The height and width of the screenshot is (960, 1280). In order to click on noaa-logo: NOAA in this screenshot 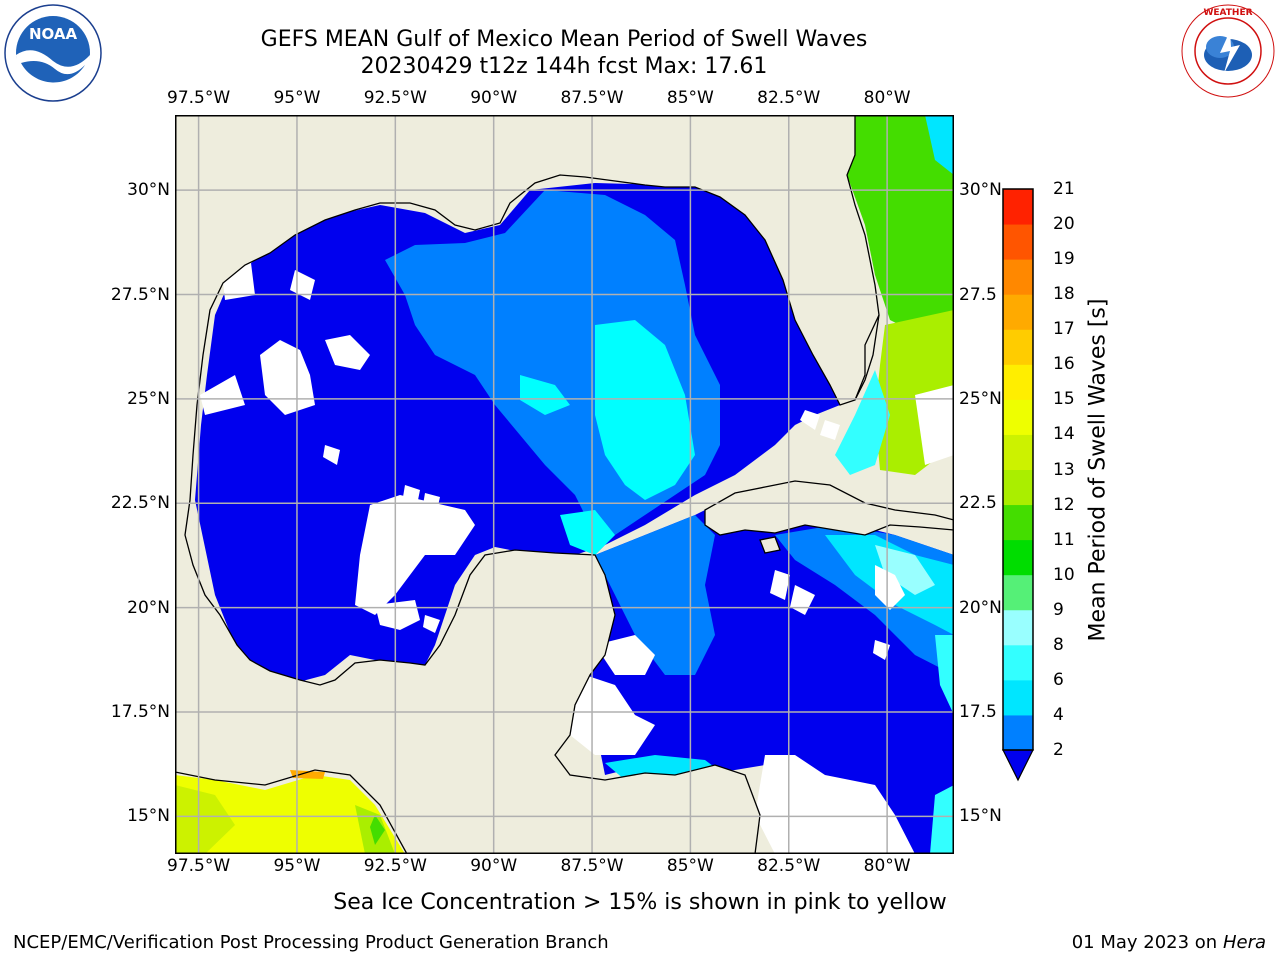, I will do `click(53, 53)`.